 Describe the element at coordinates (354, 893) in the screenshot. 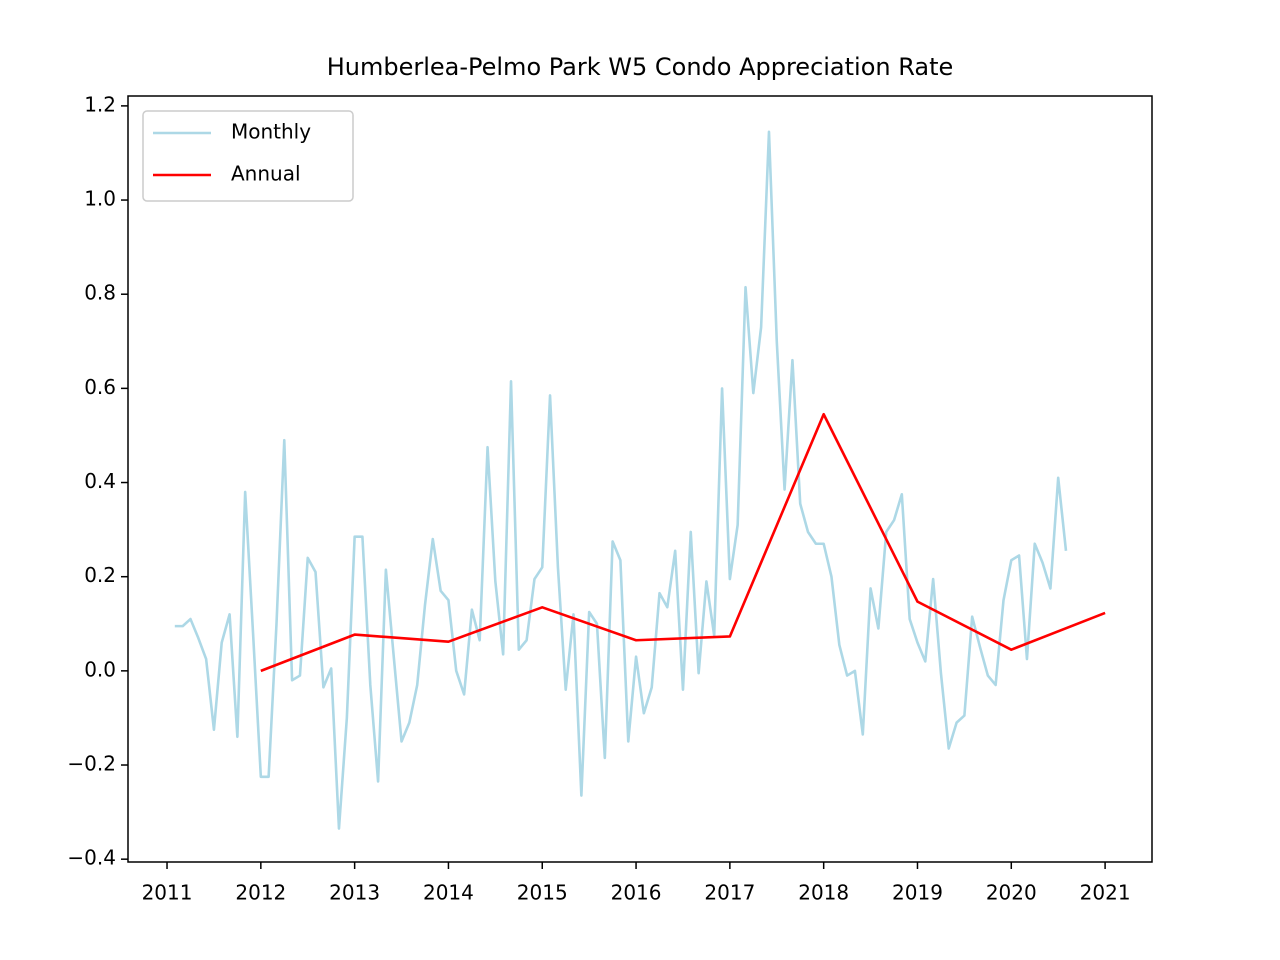

I see `x-tick-label: 2013` at that location.